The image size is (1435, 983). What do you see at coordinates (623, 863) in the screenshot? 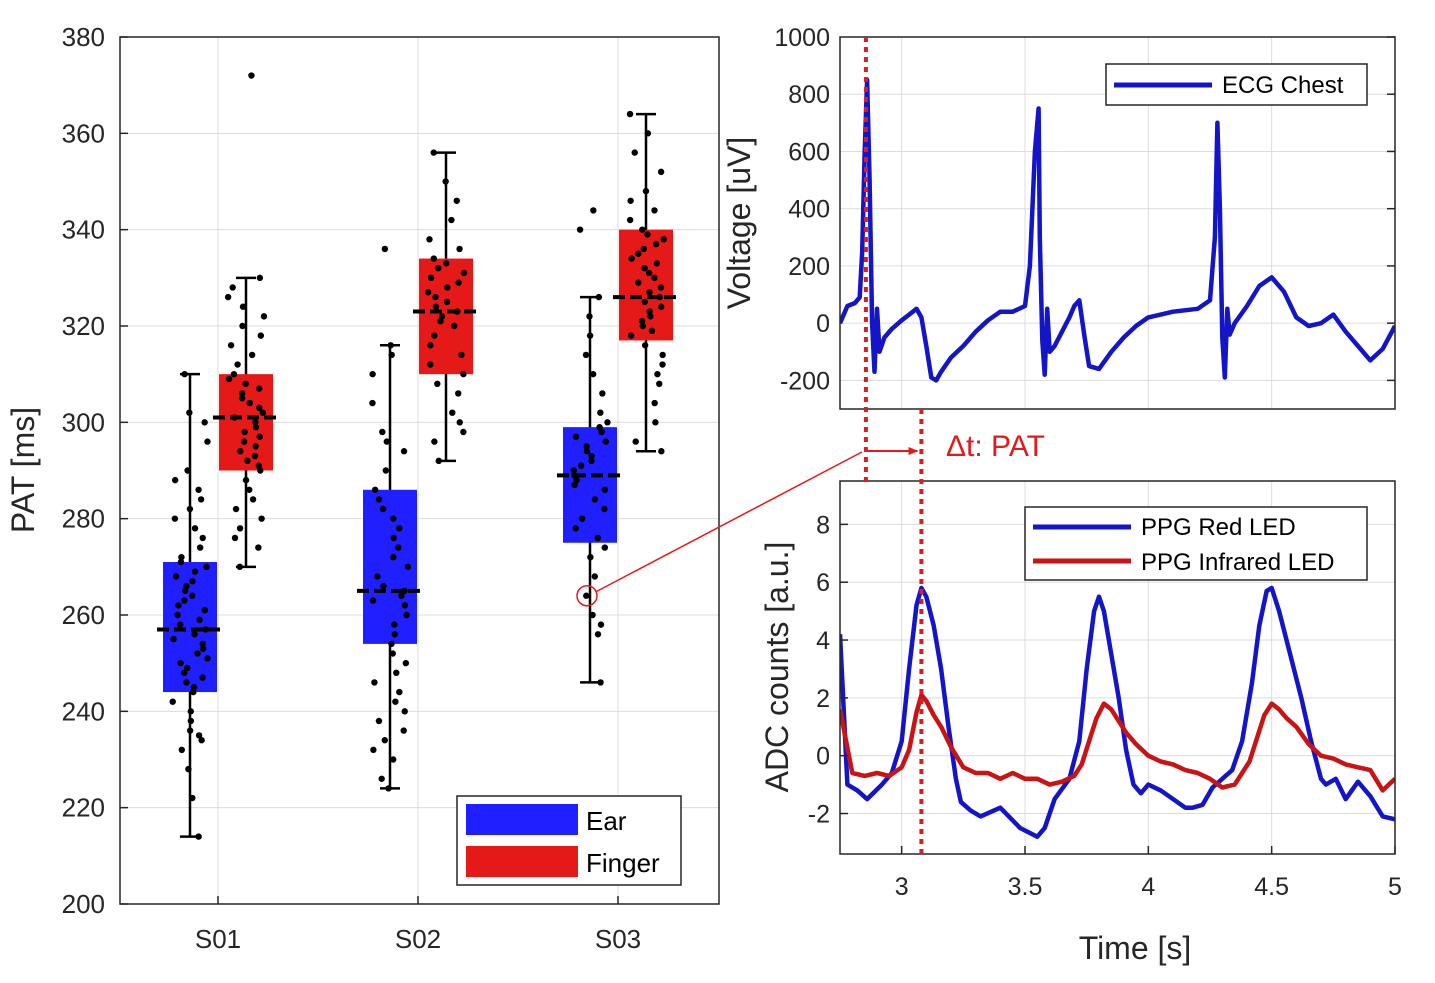
I see `legend-label-finger: Finger` at bounding box center [623, 863].